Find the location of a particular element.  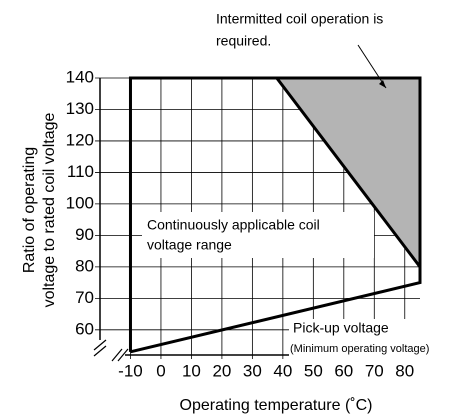

x-tick-label: 10 is located at coordinates (191, 370).